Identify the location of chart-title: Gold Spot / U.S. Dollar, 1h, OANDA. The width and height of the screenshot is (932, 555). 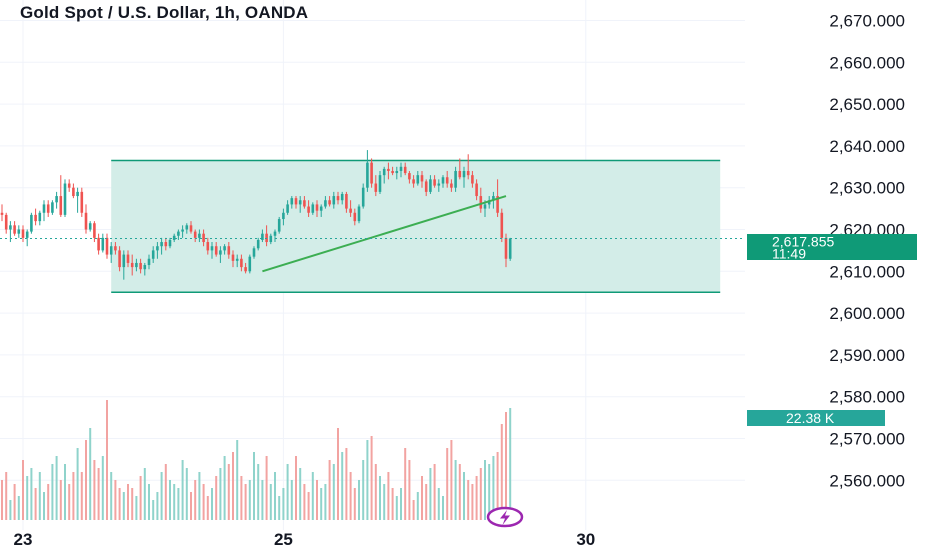
(164, 12).